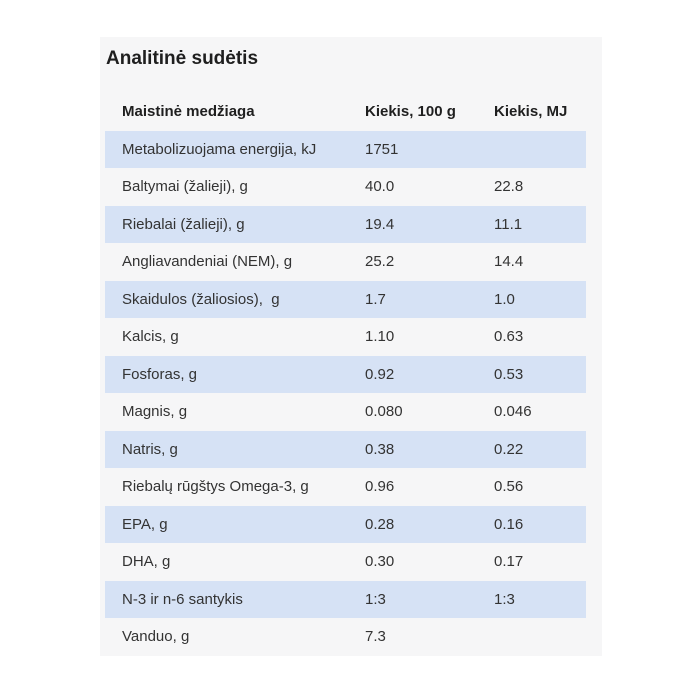 The image size is (700, 700). I want to click on cell-value-100g: 1.10, so click(380, 337).